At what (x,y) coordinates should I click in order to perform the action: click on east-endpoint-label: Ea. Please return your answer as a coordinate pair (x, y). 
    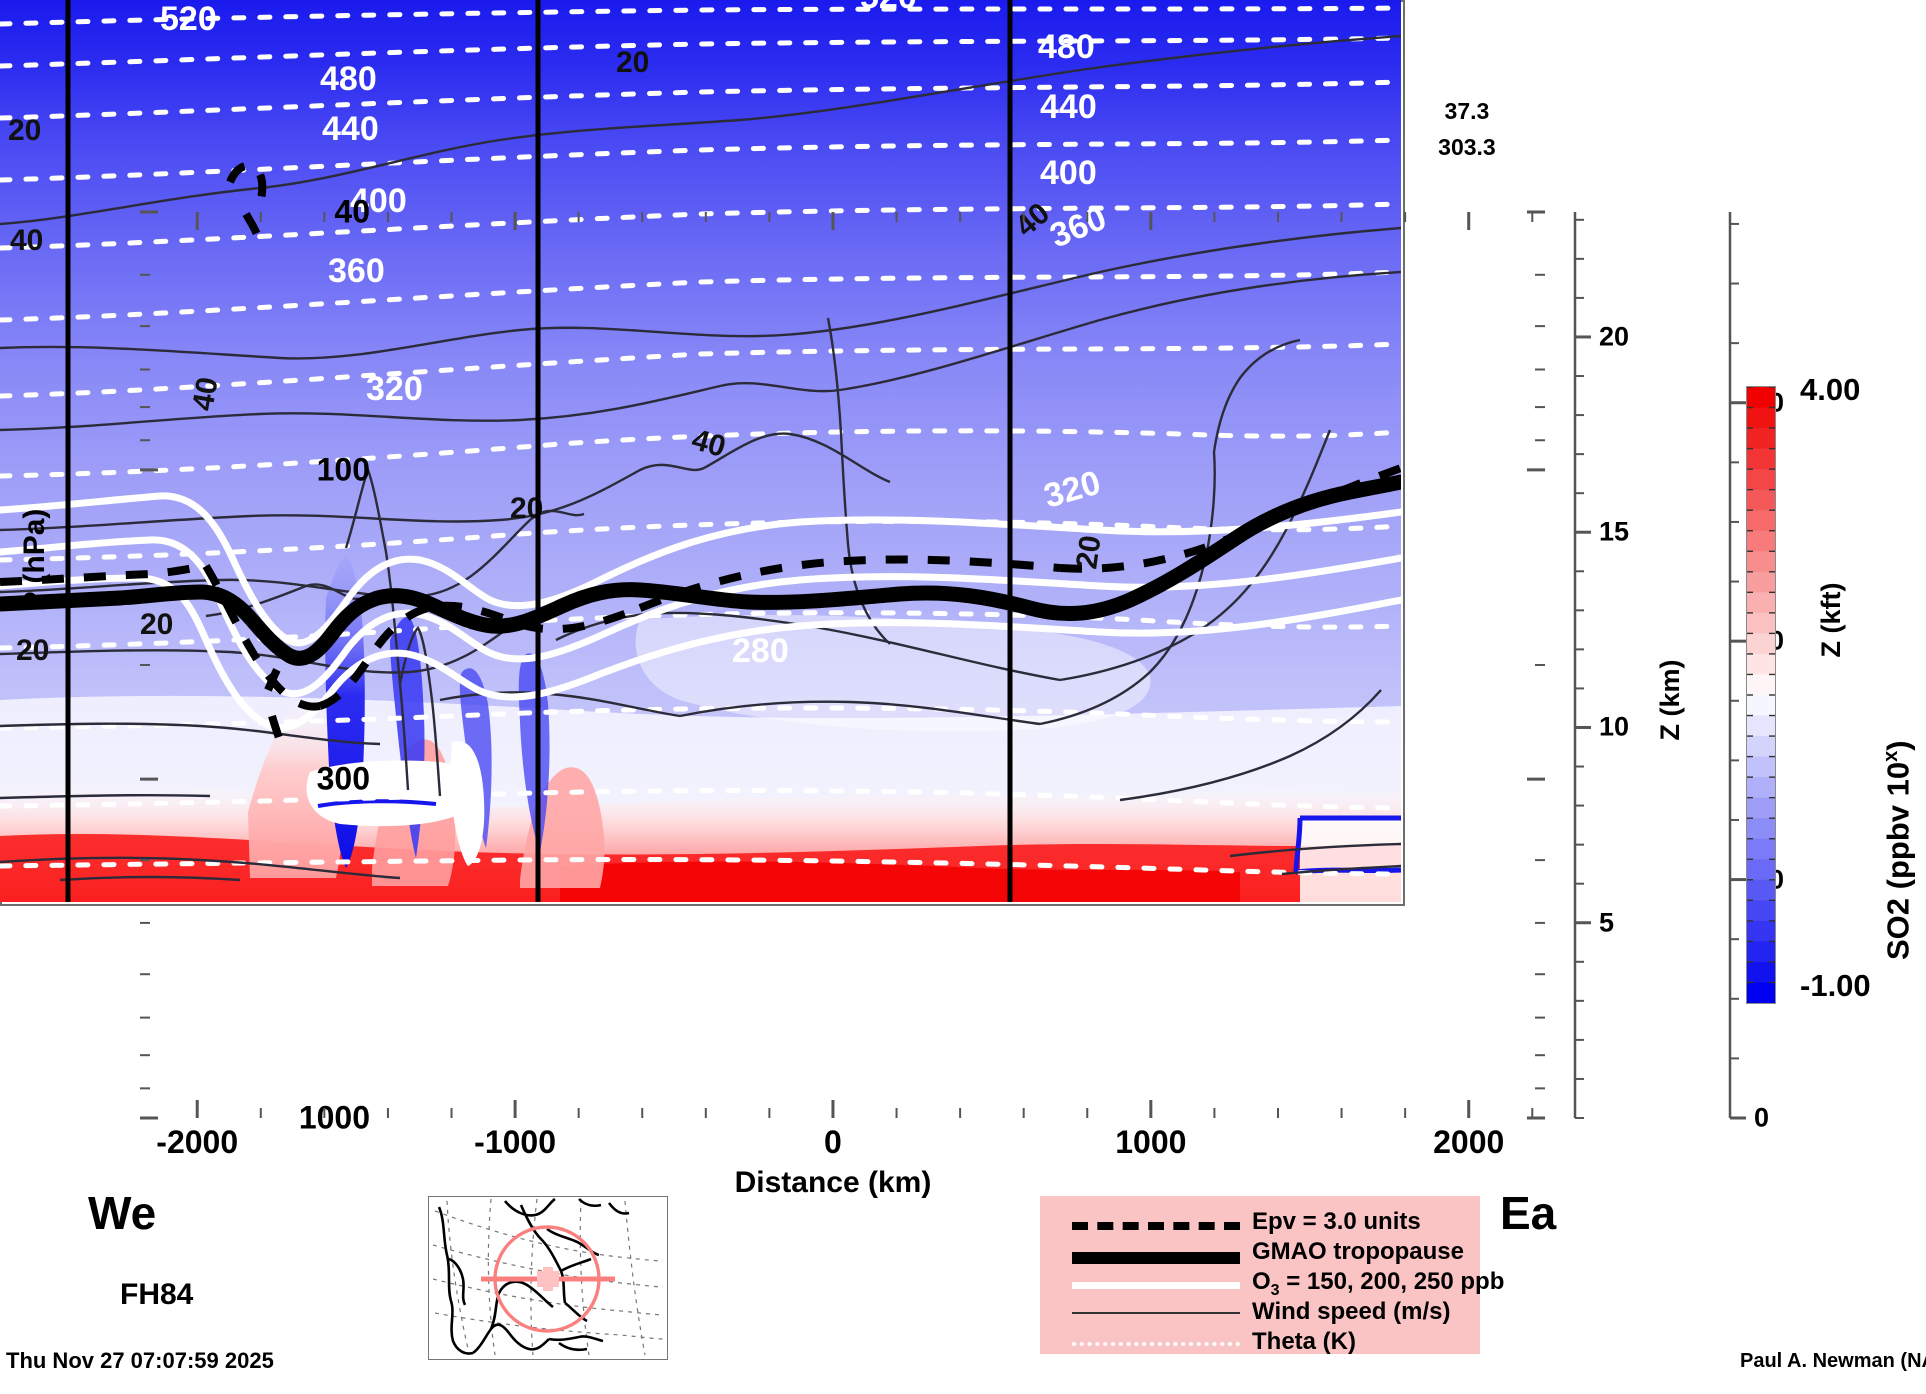
    Looking at the image, I should click on (1528, 1213).